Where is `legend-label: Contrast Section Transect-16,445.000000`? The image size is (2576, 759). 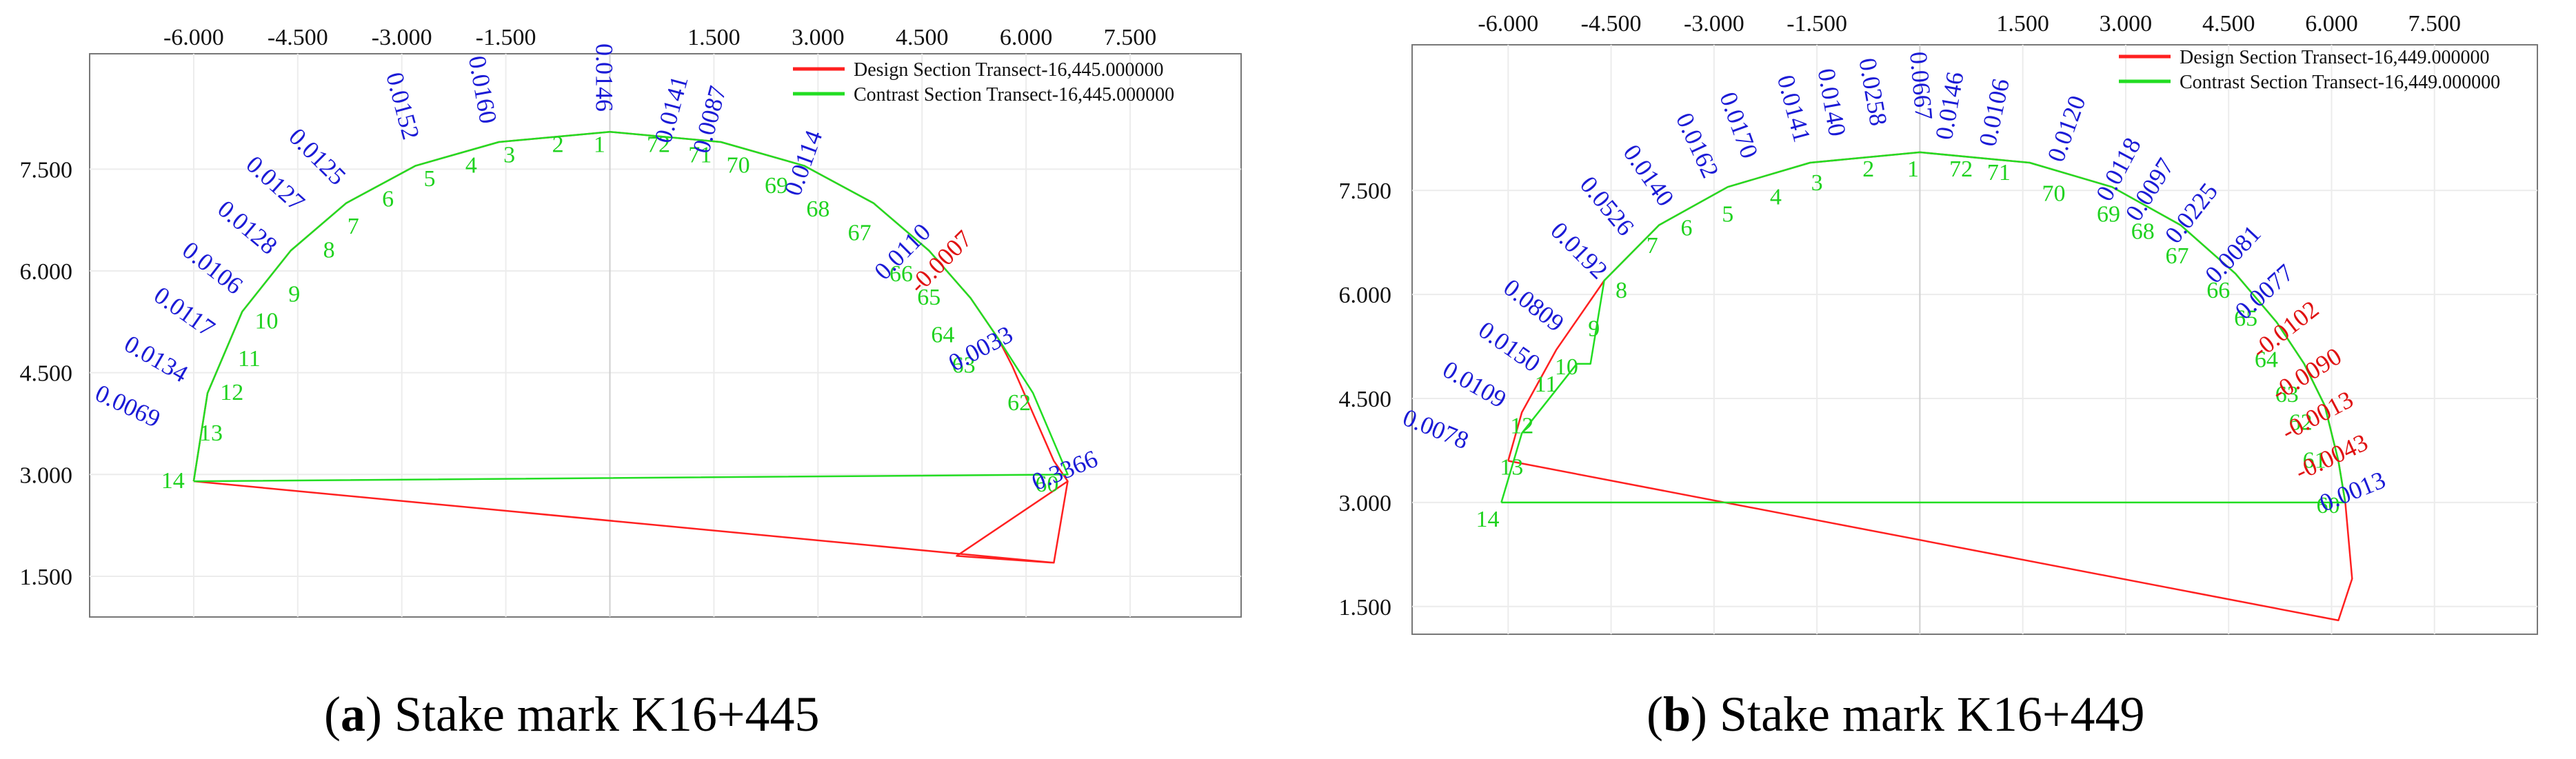
legend-label: Contrast Section Transect-16,445.000000 is located at coordinates (1014, 94).